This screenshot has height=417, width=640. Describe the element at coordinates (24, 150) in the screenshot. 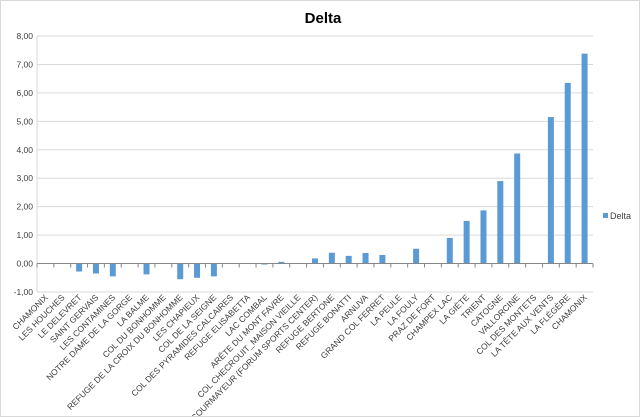

I see `y-tick-label: 4,00` at that location.